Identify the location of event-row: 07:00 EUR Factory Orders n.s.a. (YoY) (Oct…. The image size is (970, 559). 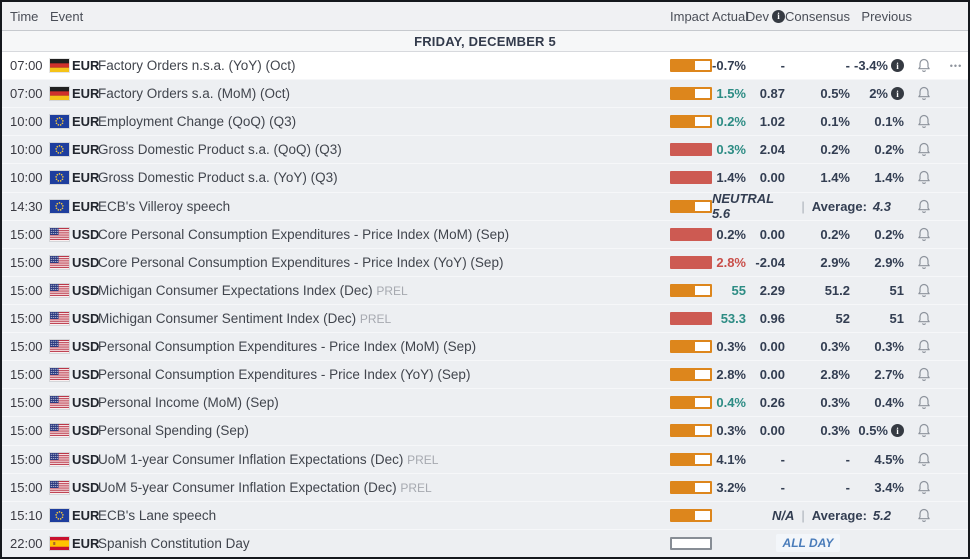
(485, 66).